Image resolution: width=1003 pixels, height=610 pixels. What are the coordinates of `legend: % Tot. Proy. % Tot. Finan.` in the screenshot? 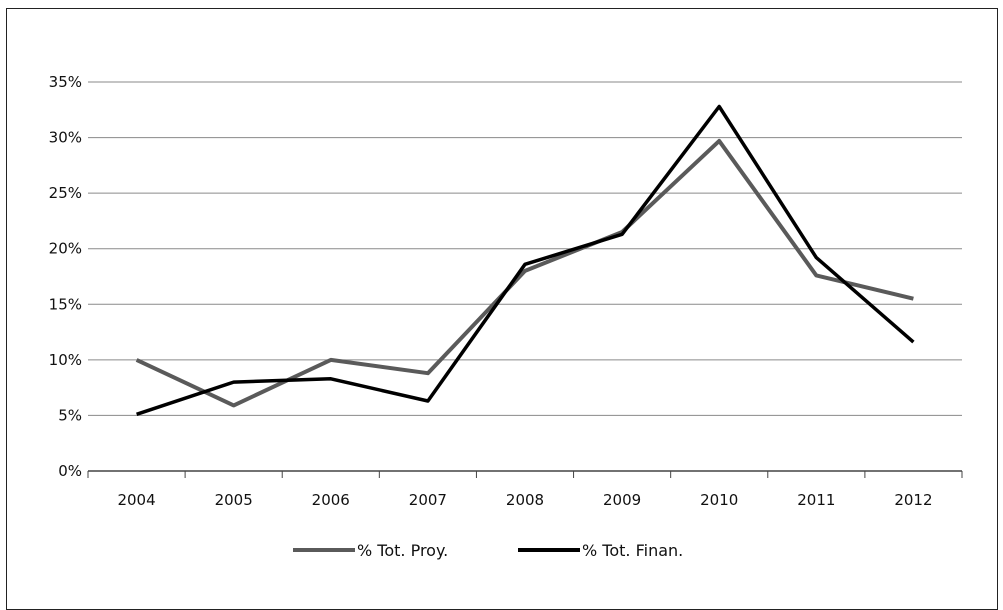 It's located at (488, 550).